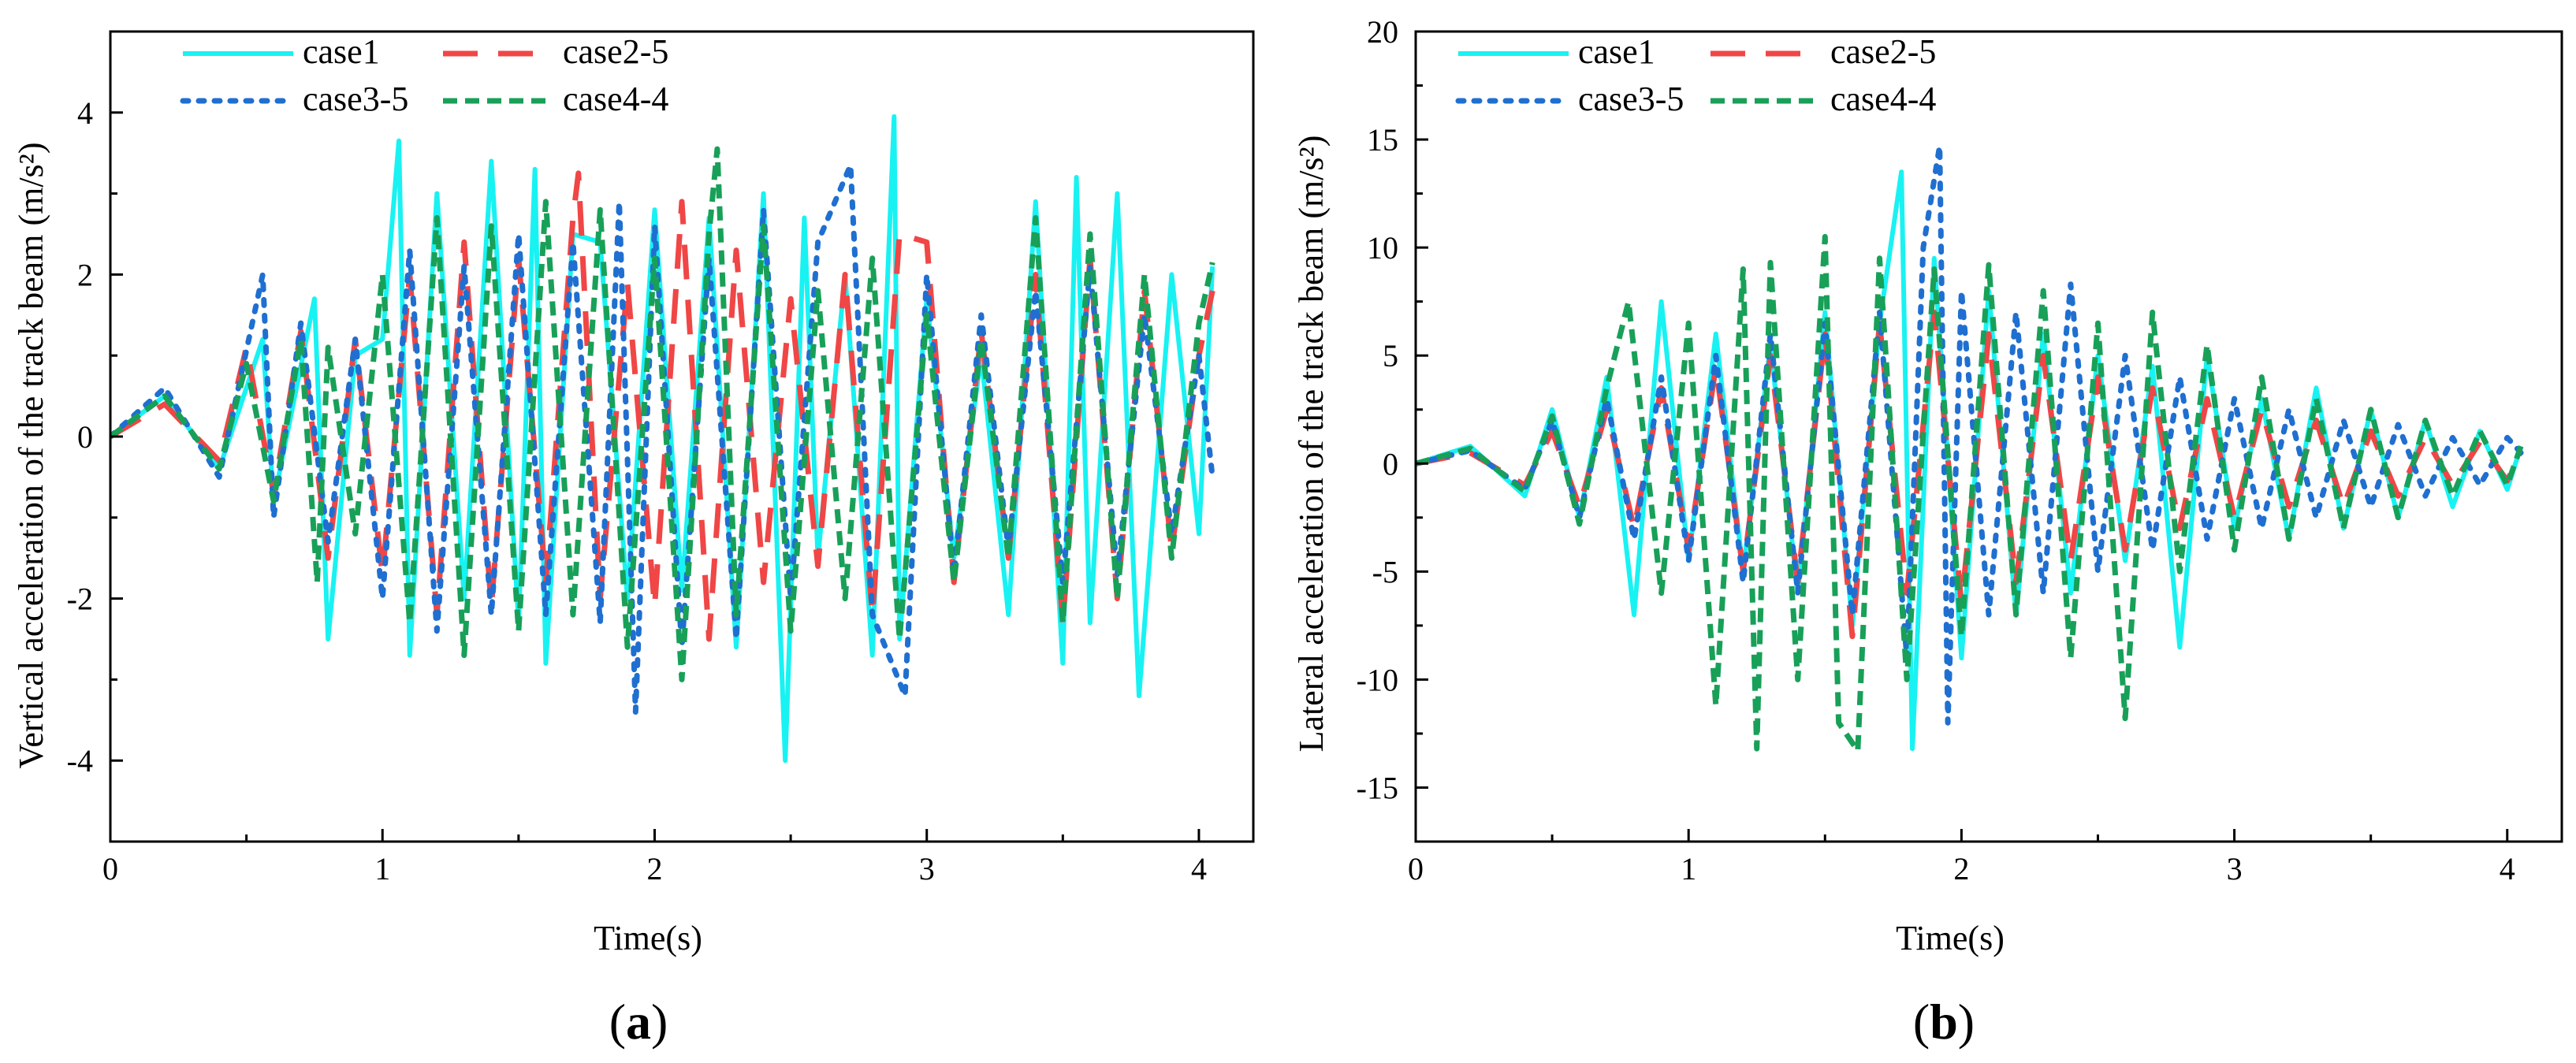 The width and height of the screenshot is (2576, 1063). What do you see at coordinates (424, 75) in the screenshot?
I see `legend-a: case1 case2-5 case3-5 case4-4` at bounding box center [424, 75].